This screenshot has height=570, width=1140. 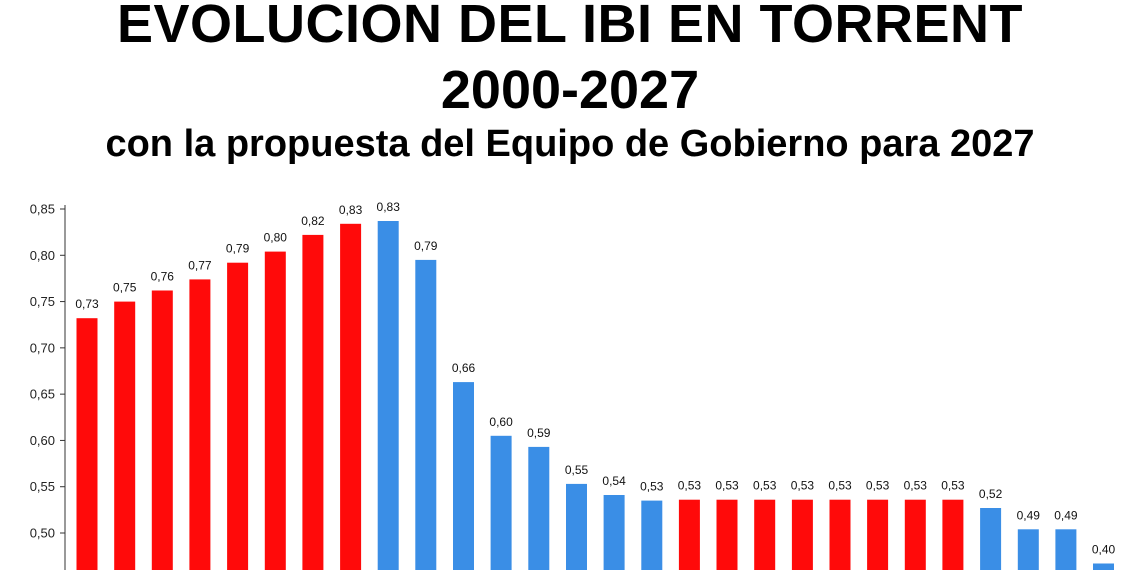 I want to click on bar-value-label: 0,80, so click(x=276, y=238).